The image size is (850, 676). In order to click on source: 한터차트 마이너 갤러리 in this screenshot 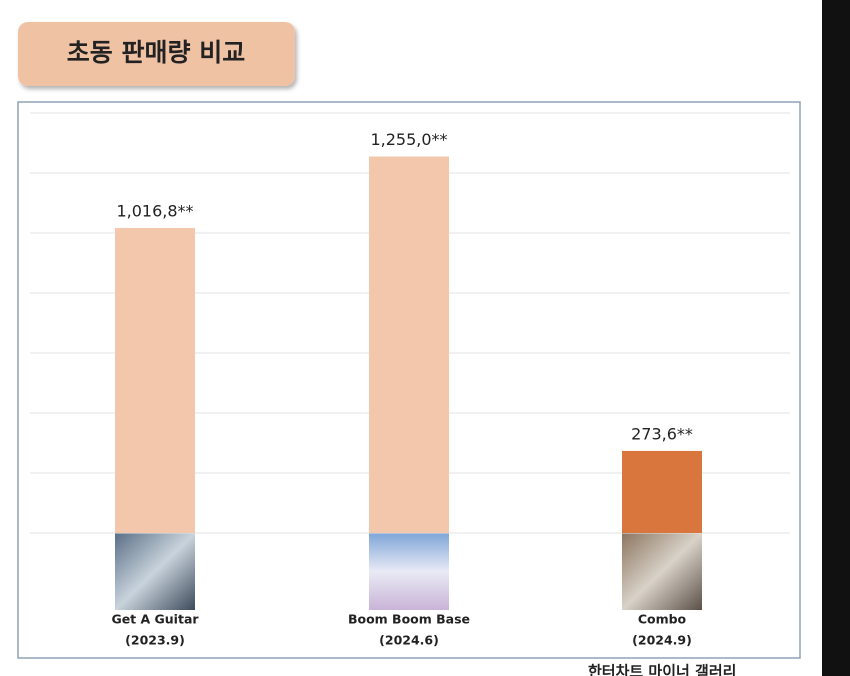, I will do `click(662, 669)`.